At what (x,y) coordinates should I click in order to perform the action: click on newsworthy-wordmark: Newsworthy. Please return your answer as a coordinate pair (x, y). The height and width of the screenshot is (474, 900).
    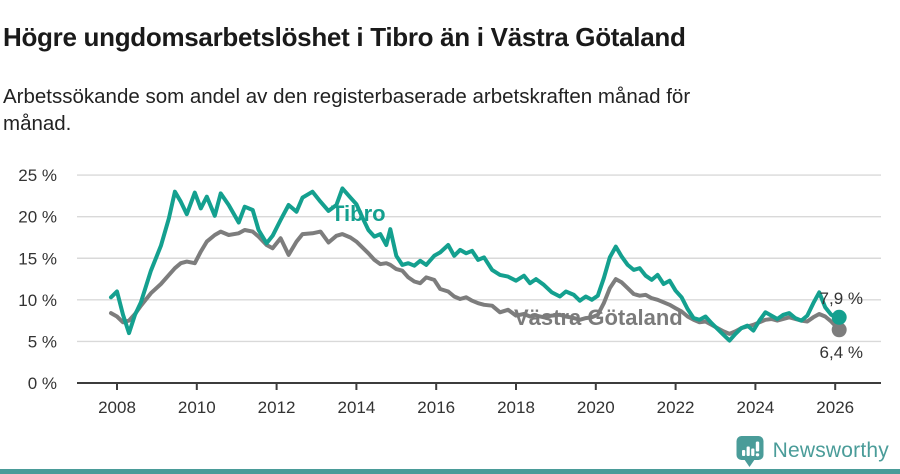
    Looking at the image, I should click on (830, 450).